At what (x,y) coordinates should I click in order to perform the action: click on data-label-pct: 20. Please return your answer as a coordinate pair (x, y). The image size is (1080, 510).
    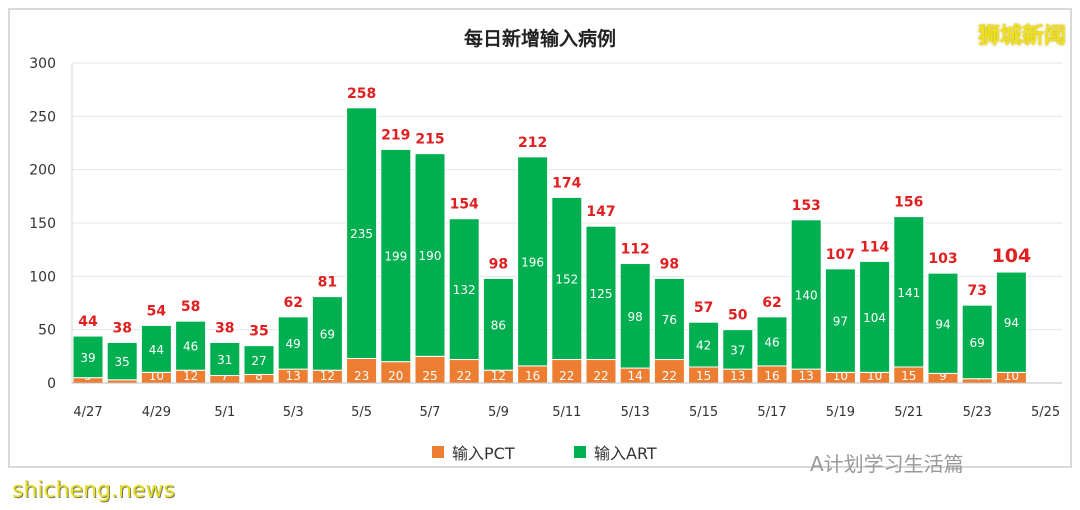
    Looking at the image, I should click on (395, 376).